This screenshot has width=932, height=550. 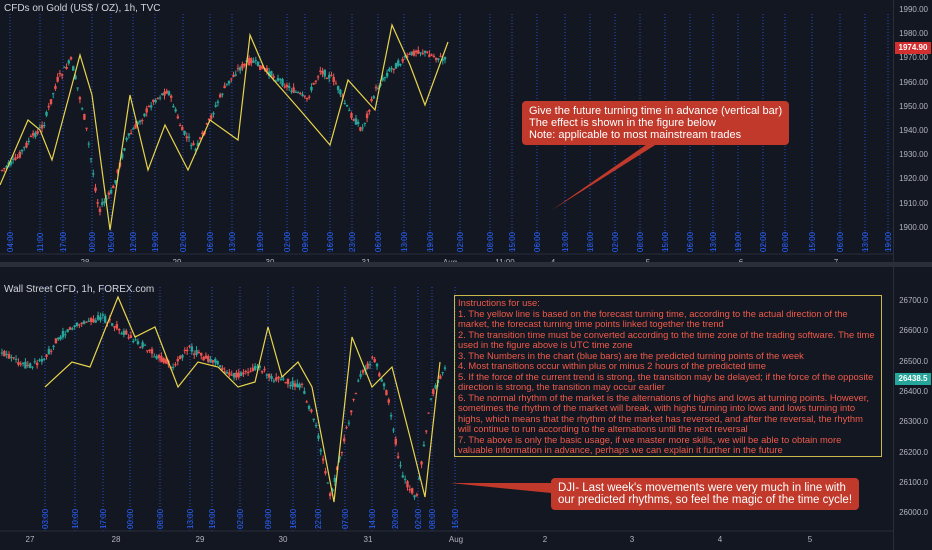 What do you see at coordinates (466, 264) in the screenshot?
I see `pane-divider` at bounding box center [466, 264].